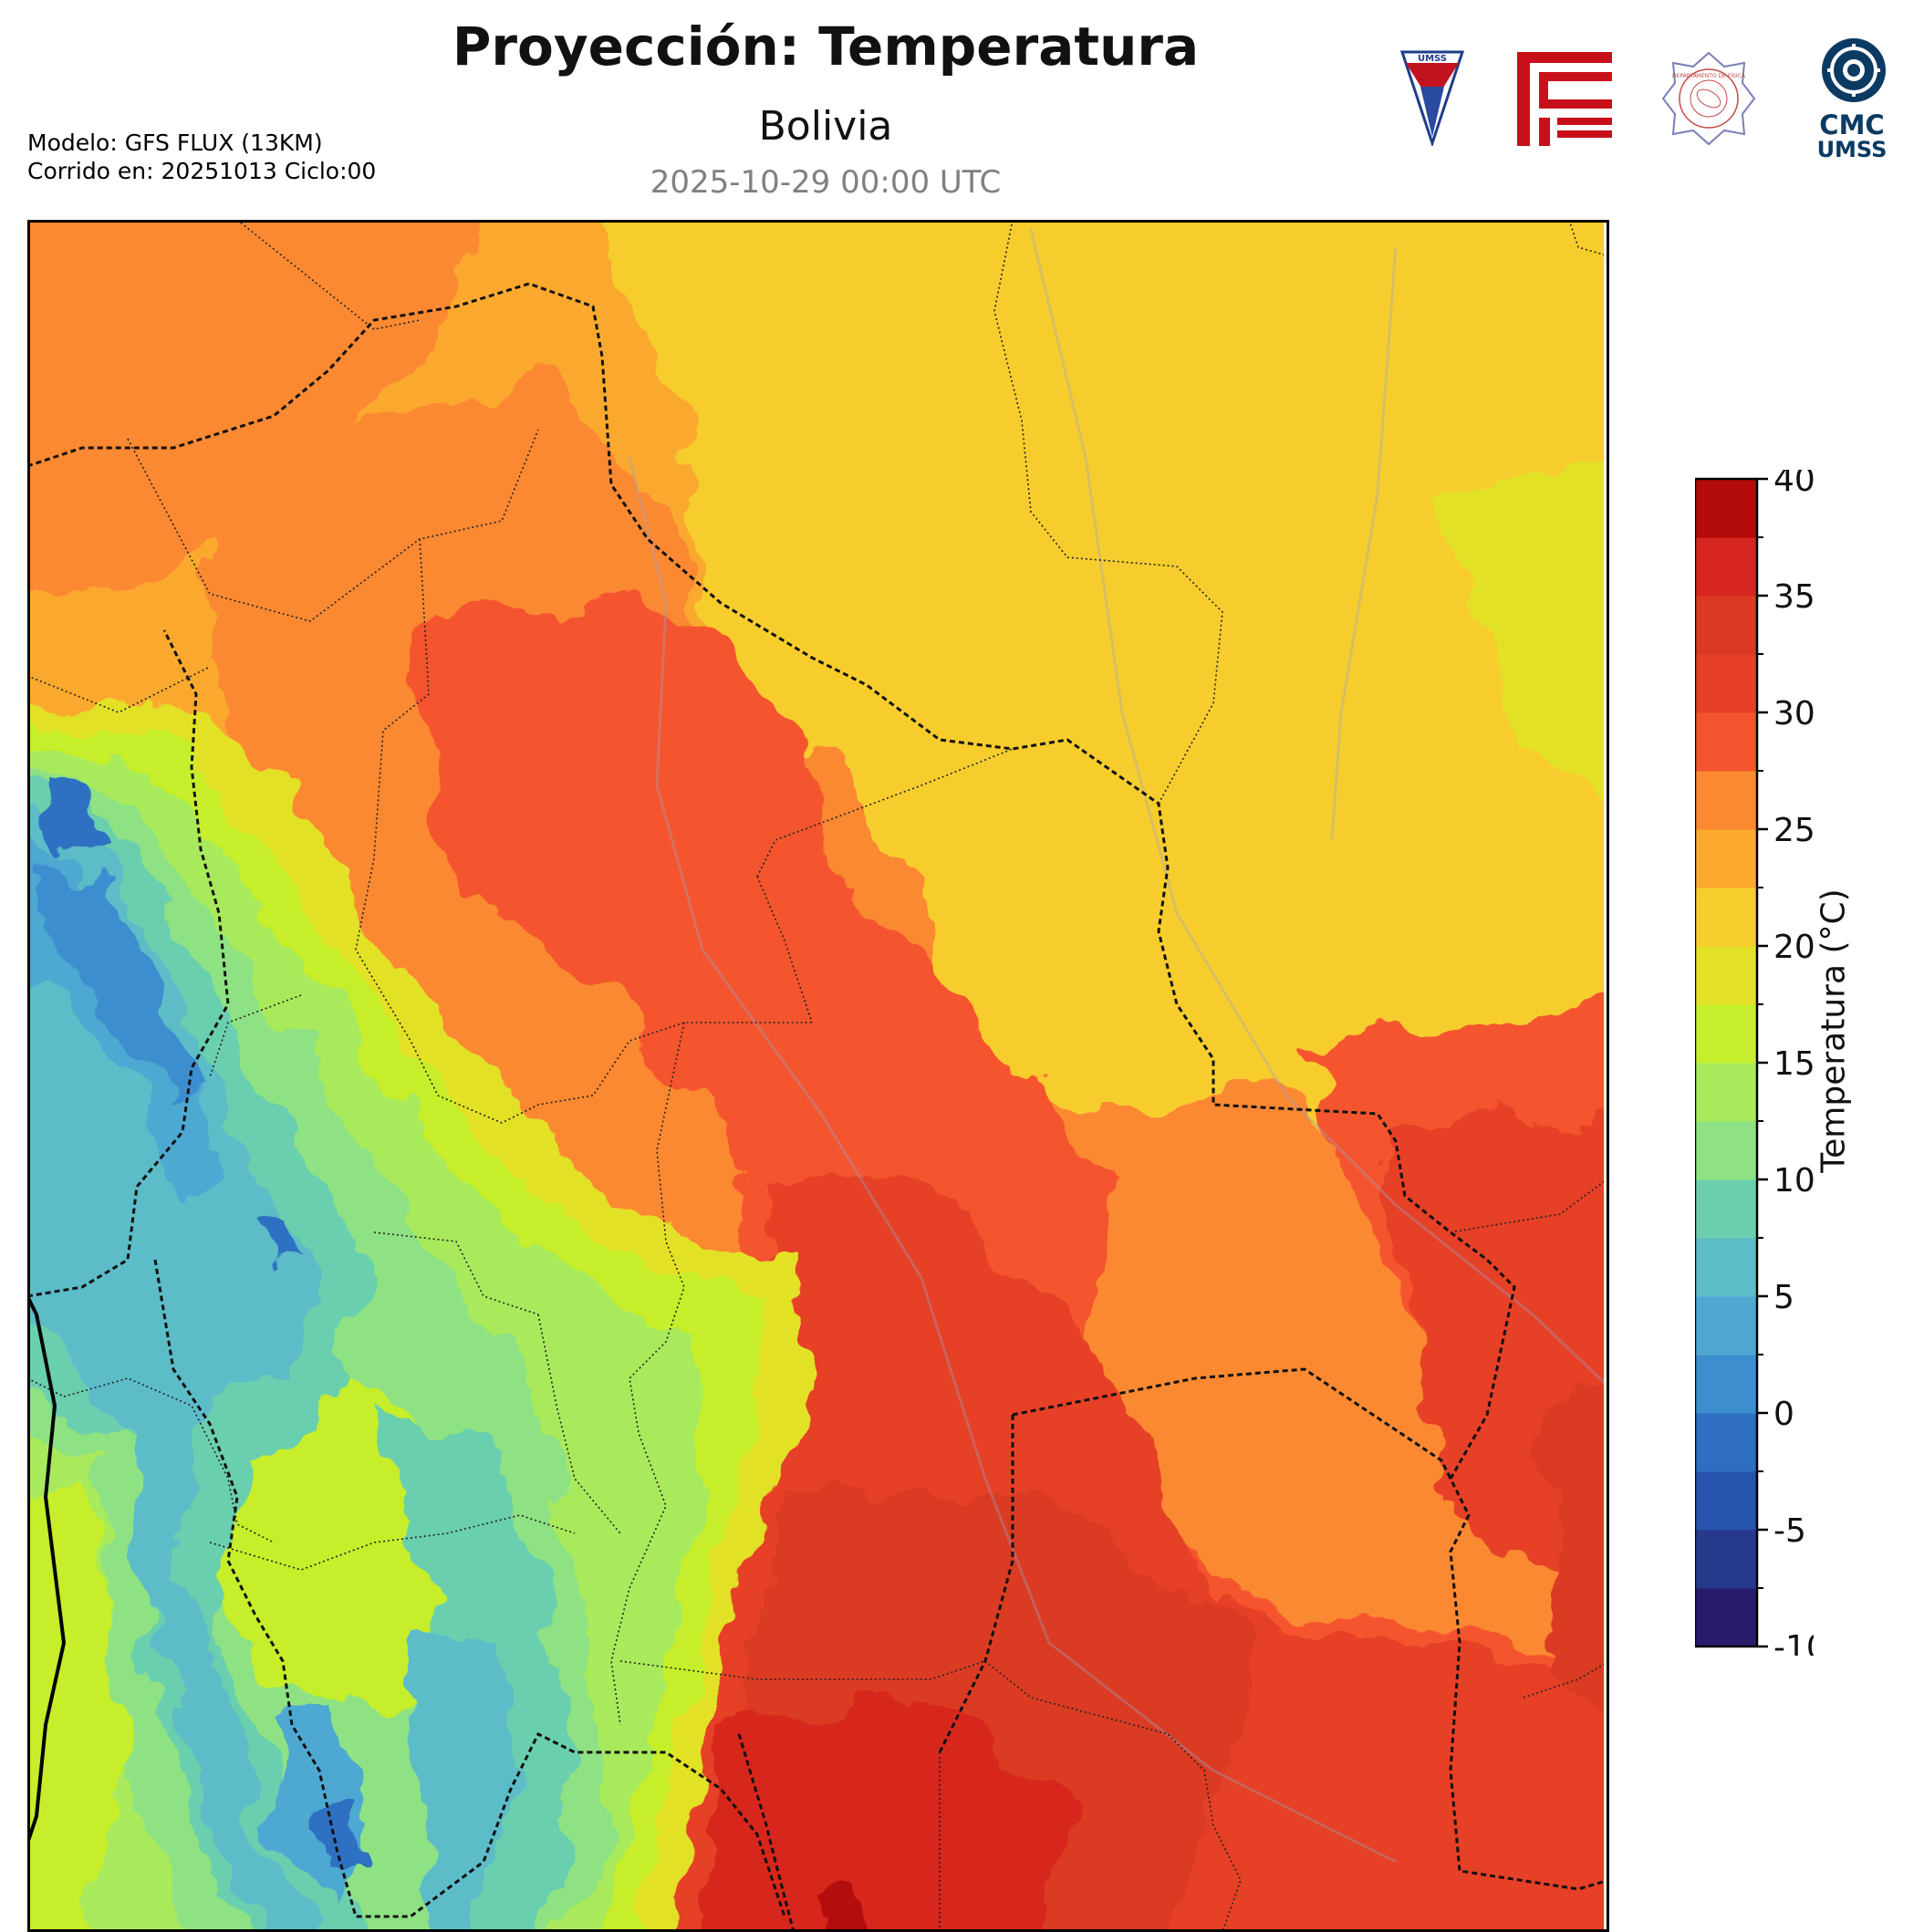 Image resolution: width=1924 pixels, height=1932 pixels. I want to click on colorbar-tick-label: 30, so click(1794, 713).